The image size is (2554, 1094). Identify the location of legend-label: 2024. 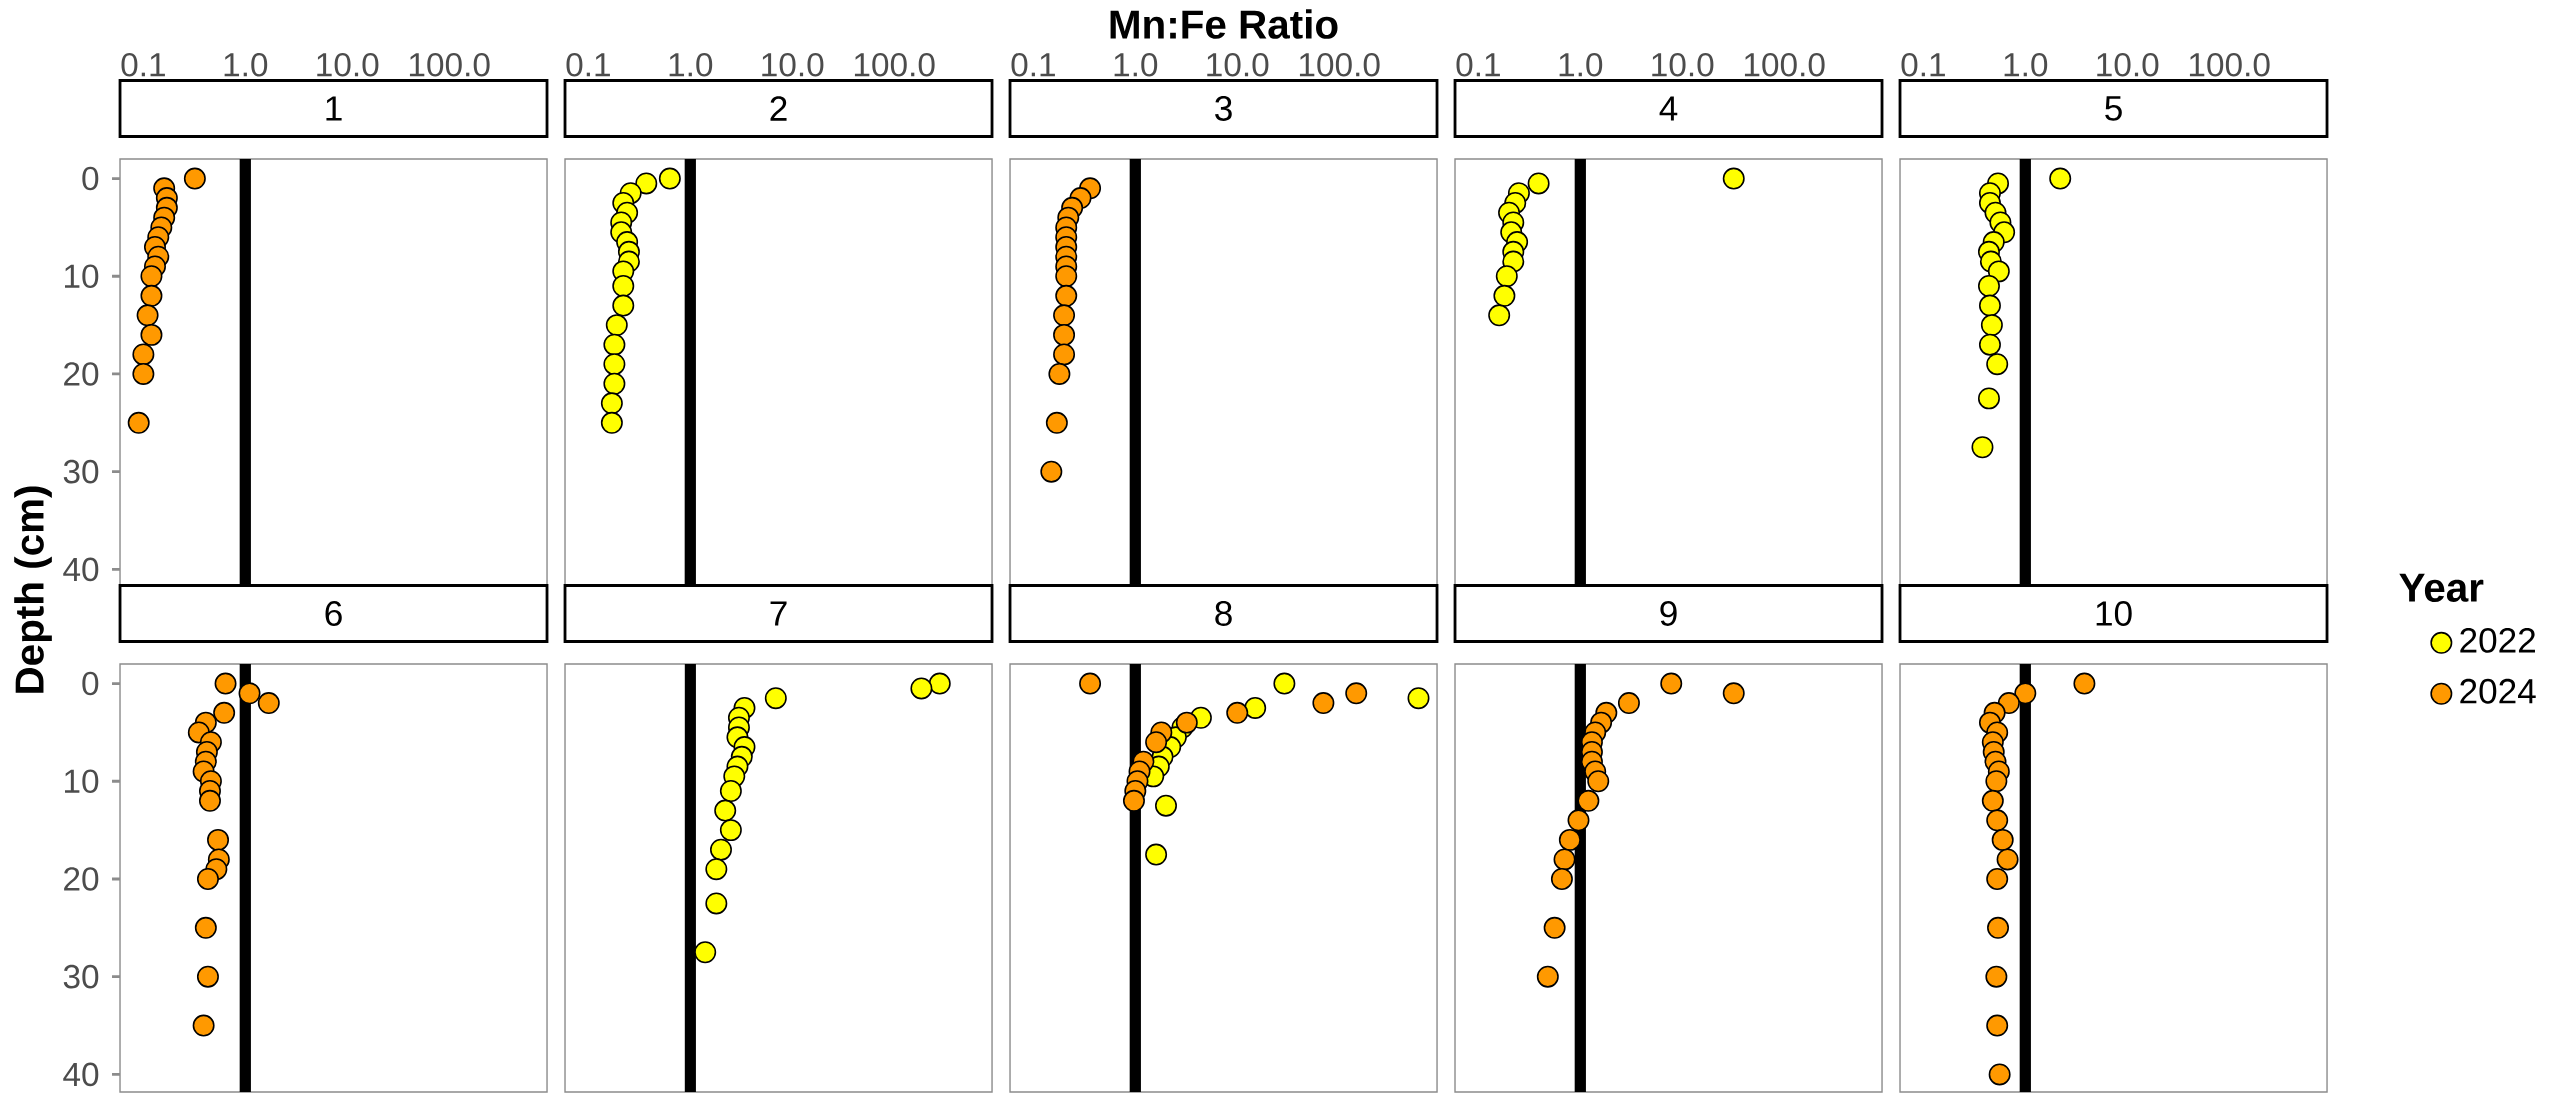
(2498, 691).